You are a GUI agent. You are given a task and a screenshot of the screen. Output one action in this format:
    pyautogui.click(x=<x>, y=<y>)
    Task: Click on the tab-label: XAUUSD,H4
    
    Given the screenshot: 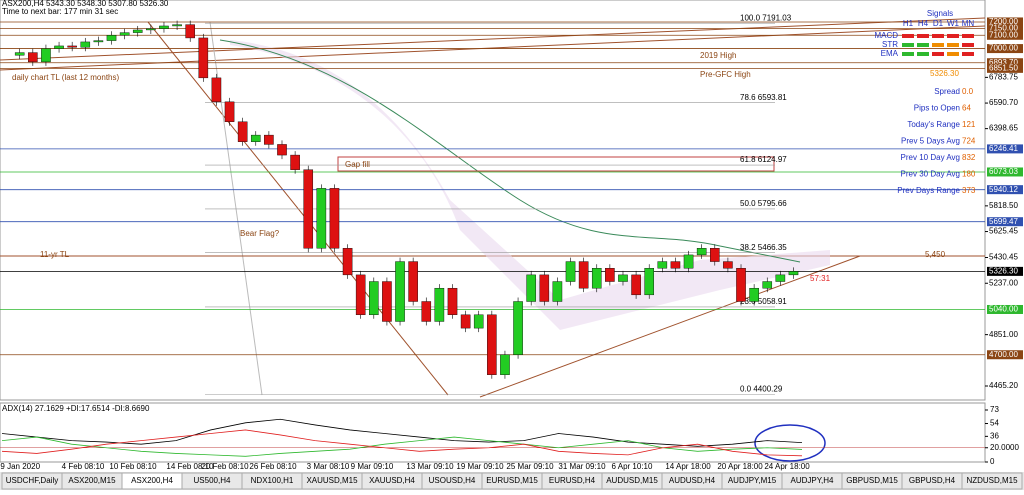 What is the action you would take?
    pyautogui.click(x=392, y=480)
    